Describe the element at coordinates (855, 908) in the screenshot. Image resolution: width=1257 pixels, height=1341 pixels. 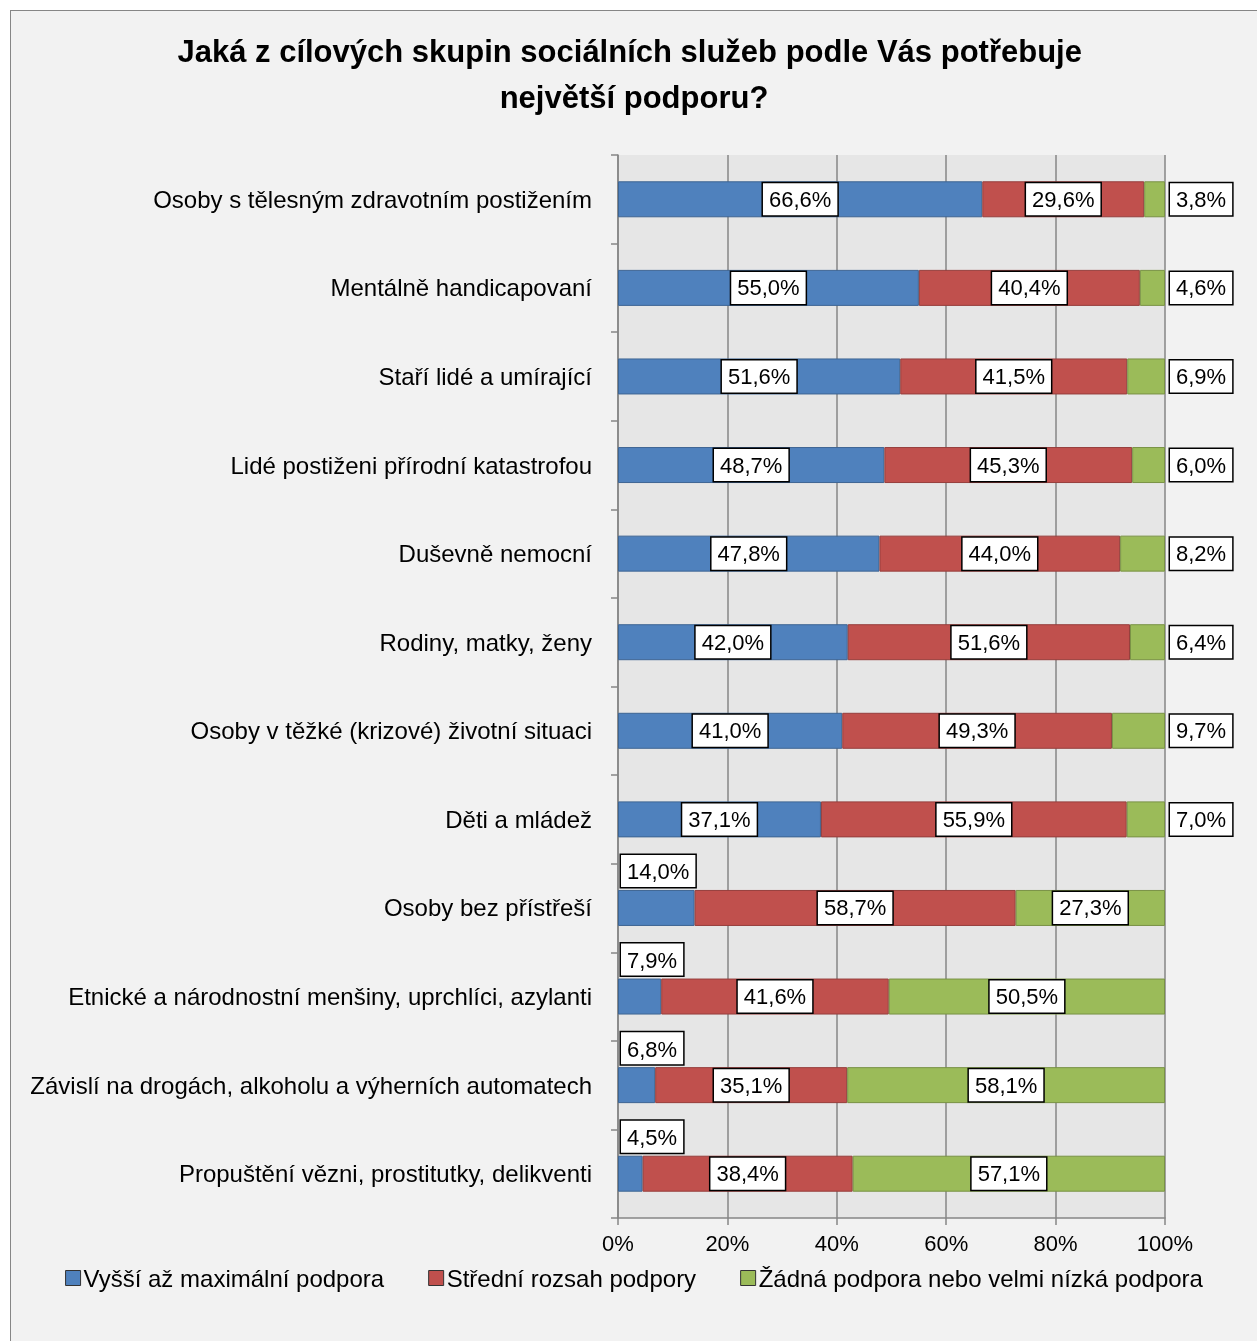
I see `data-label: 58,7%` at that location.